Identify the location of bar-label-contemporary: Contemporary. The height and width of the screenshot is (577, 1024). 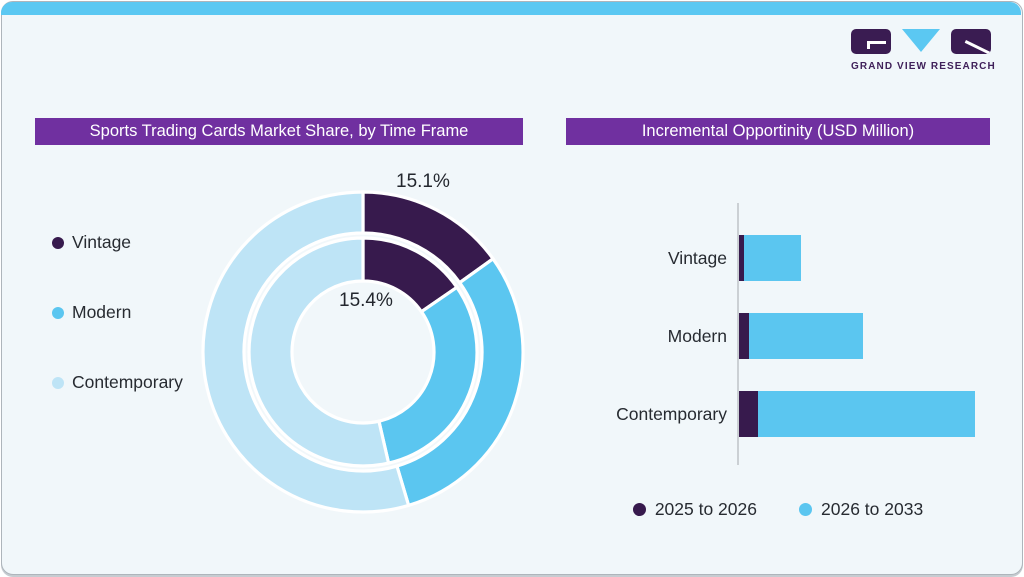
(671, 414).